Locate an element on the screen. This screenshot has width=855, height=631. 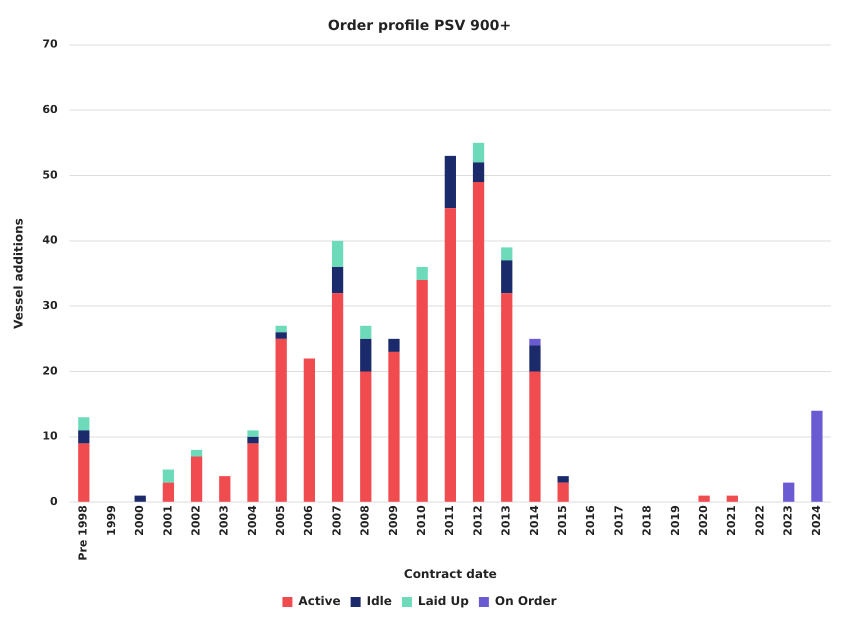
y-tick-label: 0 is located at coordinates (54, 501).